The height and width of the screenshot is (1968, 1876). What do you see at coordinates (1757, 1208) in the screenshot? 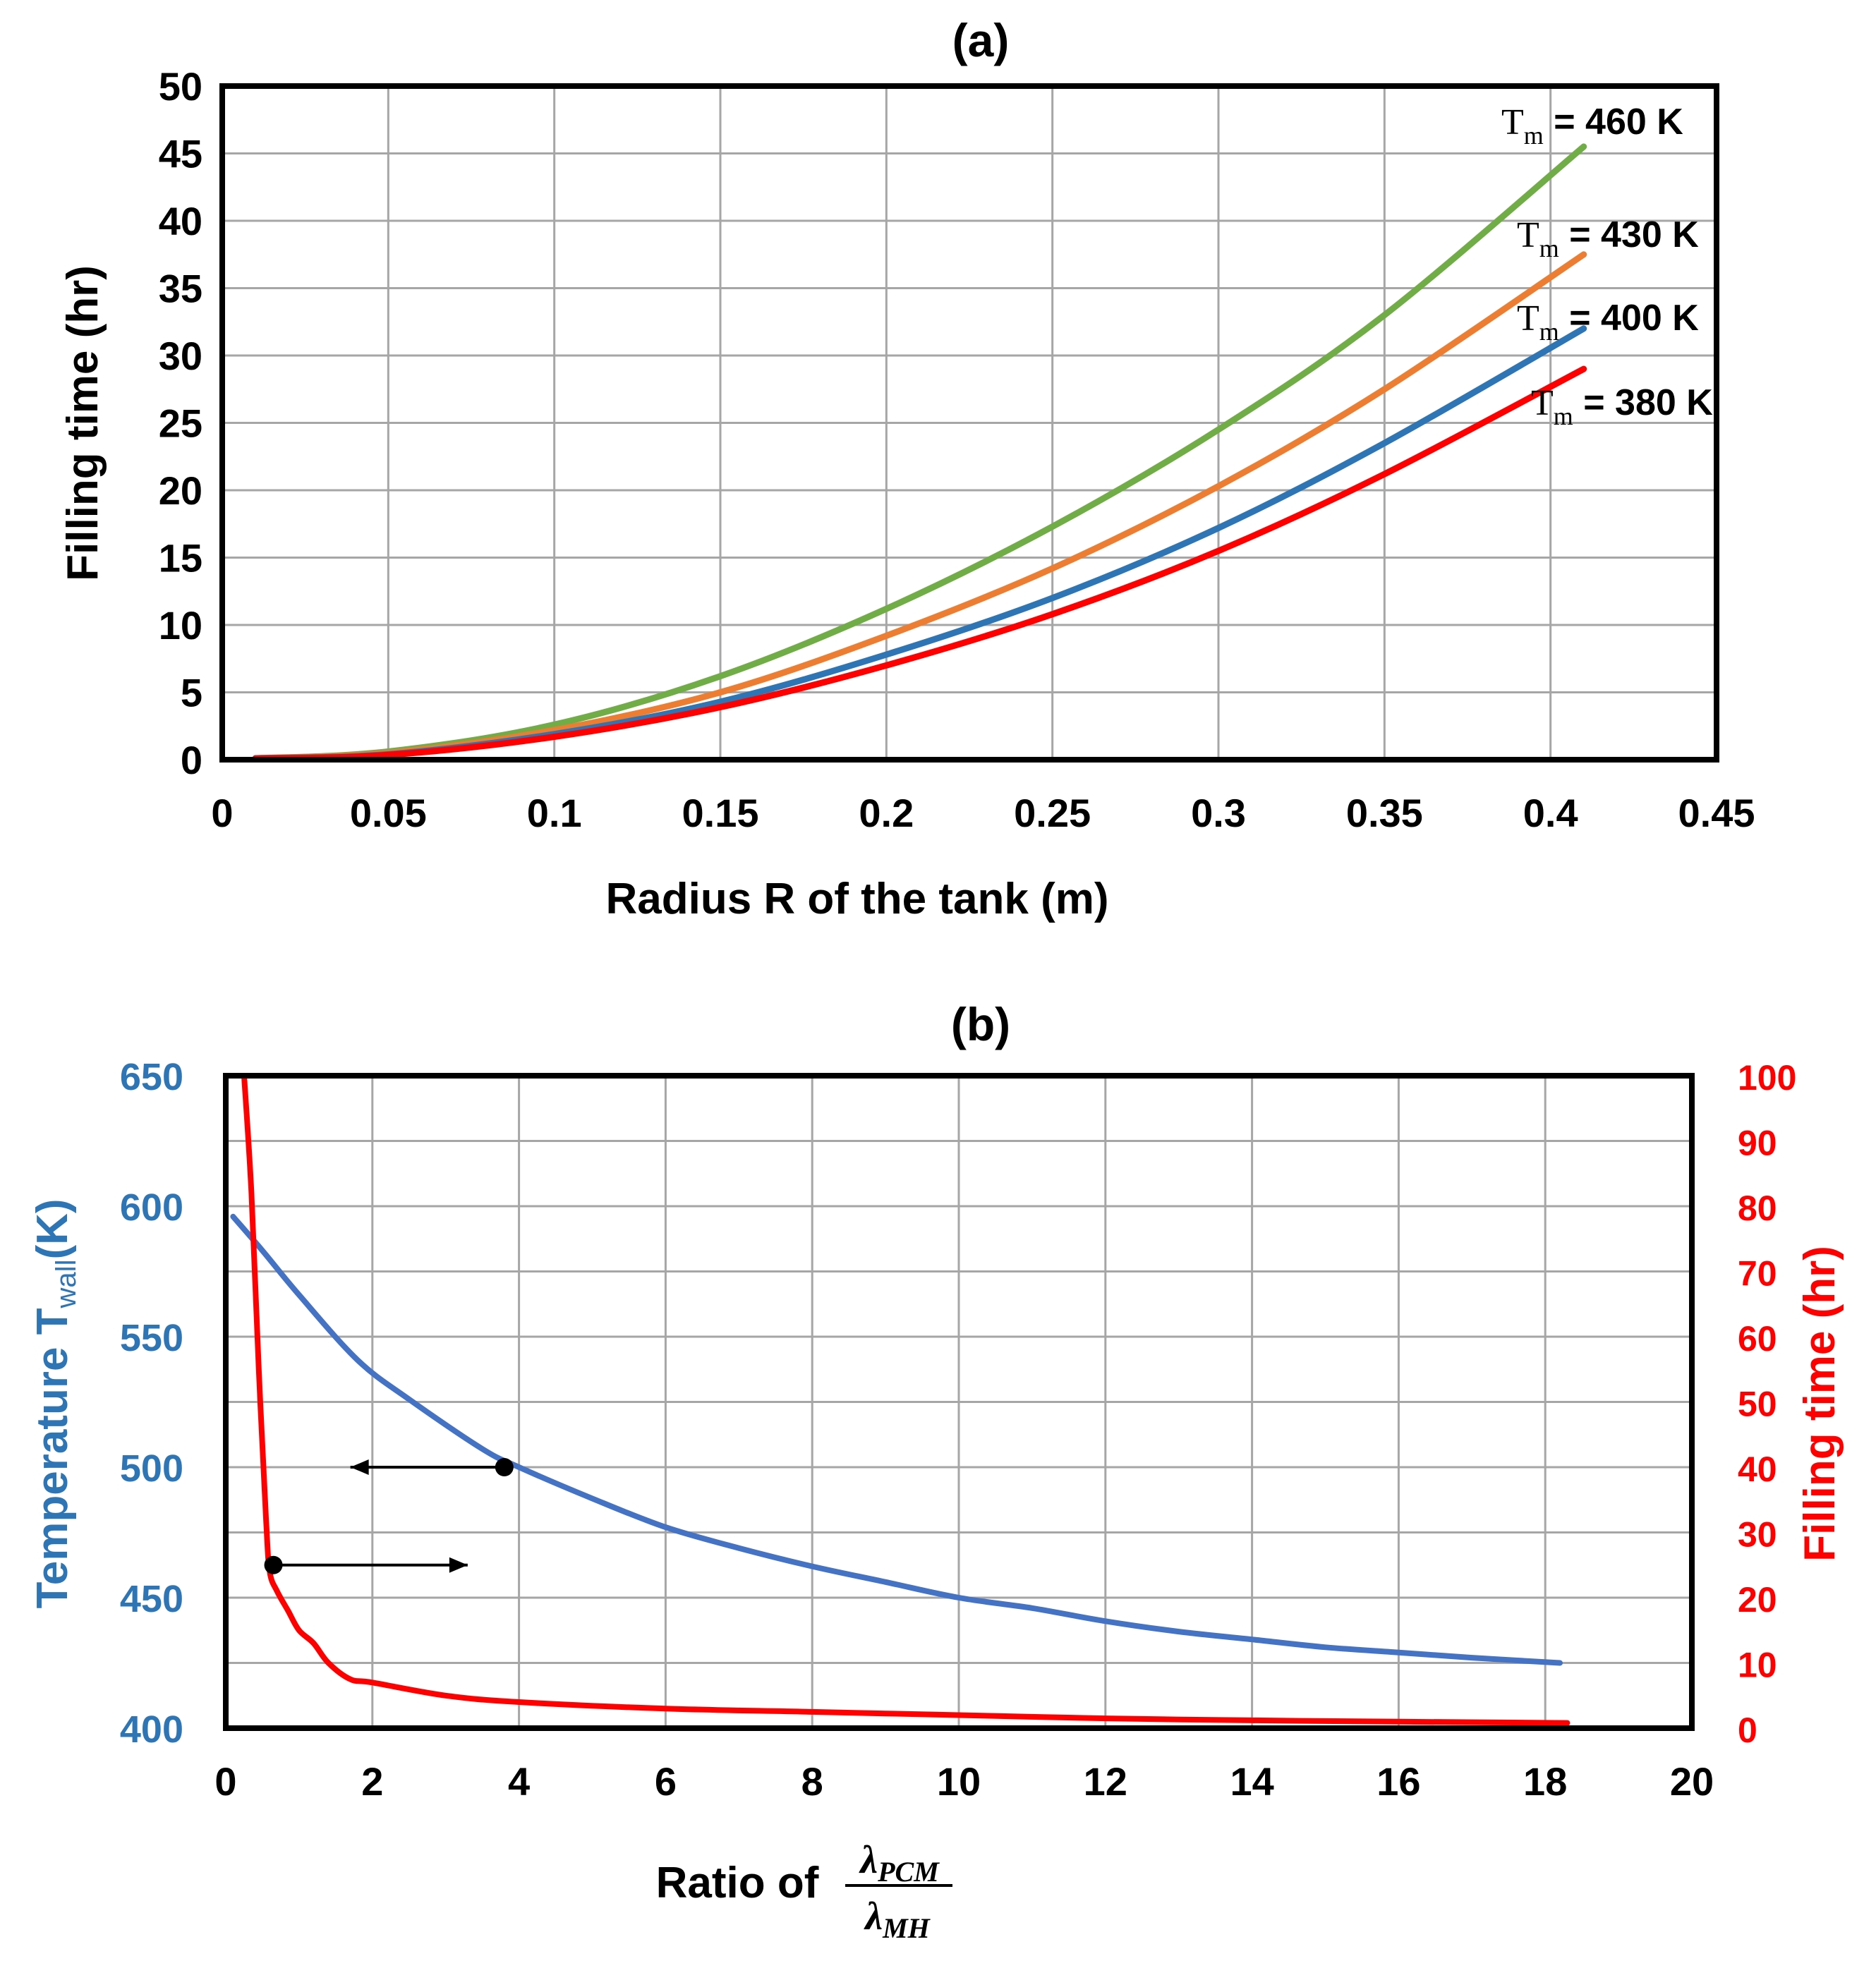
I see `y-right-tick-label-b: 80` at bounding box center [1757, 1208].